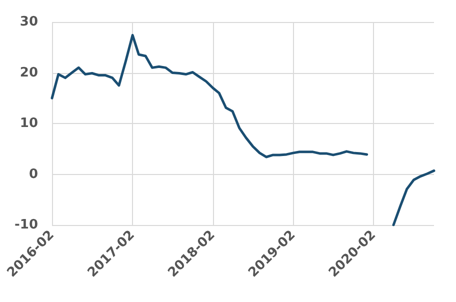 Image resolution: width=456 pixels, height=302 pixels. I want to click on y-tick-label: -10, so click(26, 225).